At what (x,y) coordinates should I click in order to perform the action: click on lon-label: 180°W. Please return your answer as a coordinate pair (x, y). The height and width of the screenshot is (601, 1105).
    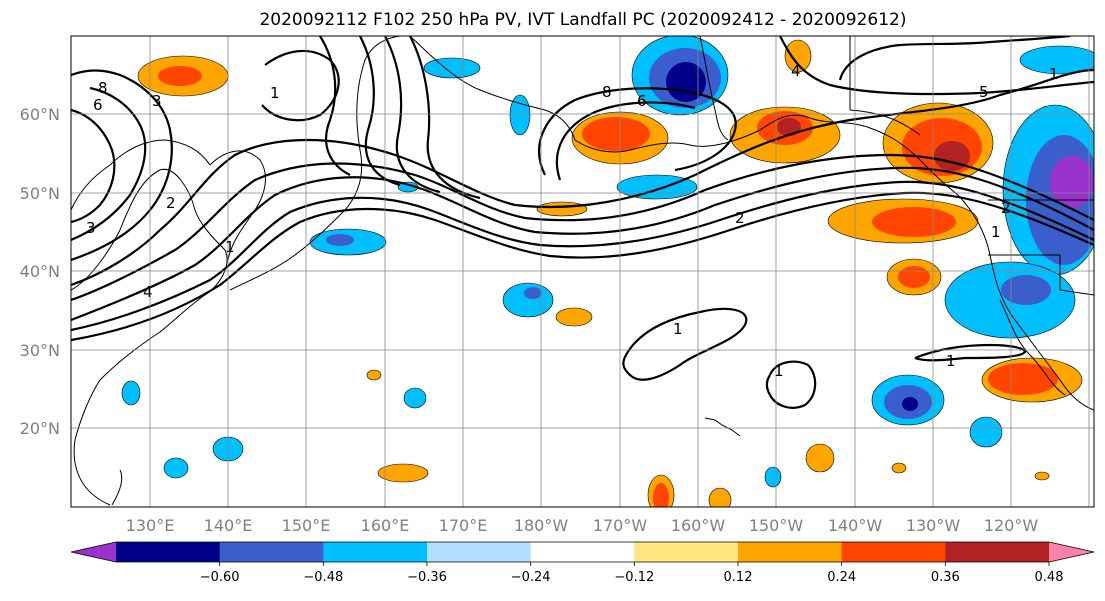
    Looking at the image, I should click on (541, 525).